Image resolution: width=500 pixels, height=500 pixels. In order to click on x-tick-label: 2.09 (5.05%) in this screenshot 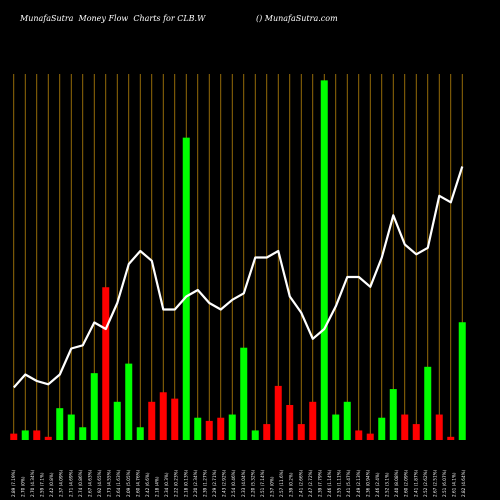, I will do `click(128, 483)`.